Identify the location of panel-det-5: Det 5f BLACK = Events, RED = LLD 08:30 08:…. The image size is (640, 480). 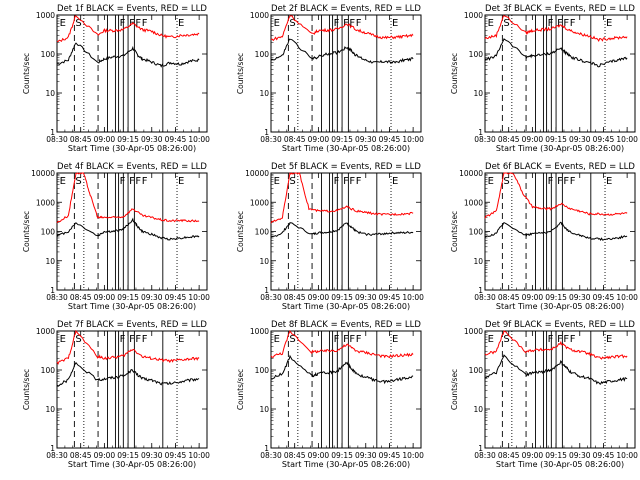
(330, 236).